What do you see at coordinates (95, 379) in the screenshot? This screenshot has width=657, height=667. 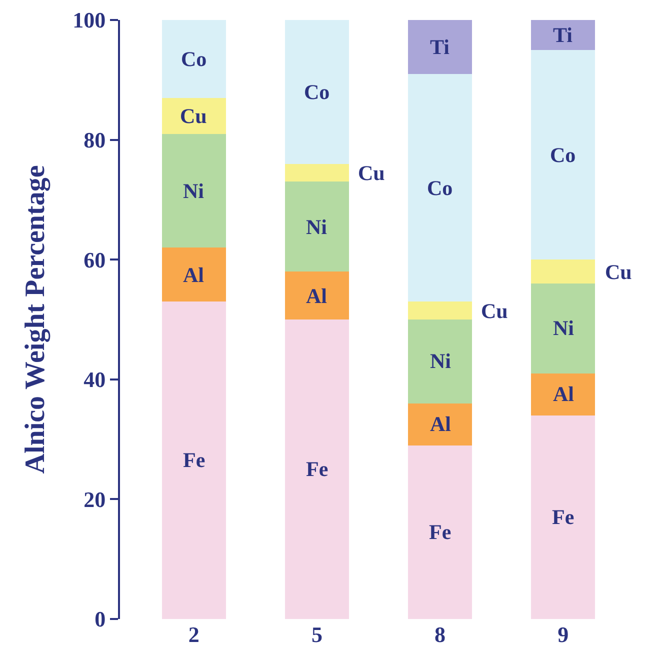 I see `y-tick-label: 40` at bounding box center [95, 379].